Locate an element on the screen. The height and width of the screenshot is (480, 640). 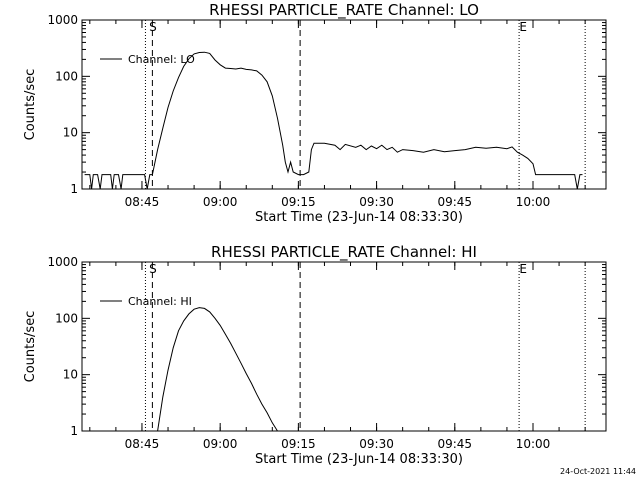
chart-1-ylabel: Counts/sec is located at coordinates (30, 105).